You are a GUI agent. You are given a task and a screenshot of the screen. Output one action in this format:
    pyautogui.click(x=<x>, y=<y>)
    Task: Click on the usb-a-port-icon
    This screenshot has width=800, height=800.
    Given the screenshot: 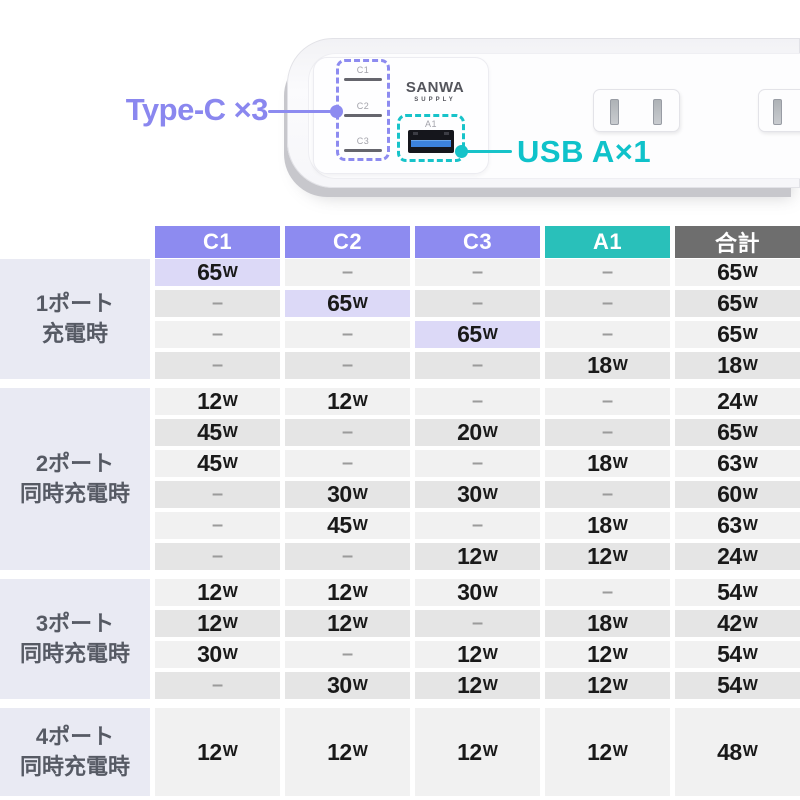 What is the action you would take?
    pyautogui.click(x=431, y=141)
    